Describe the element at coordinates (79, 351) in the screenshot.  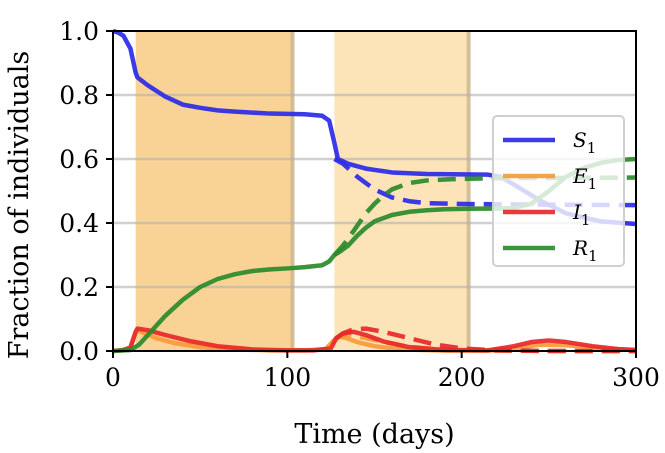
I see `y-tick-label-0: 0.0` at that location.